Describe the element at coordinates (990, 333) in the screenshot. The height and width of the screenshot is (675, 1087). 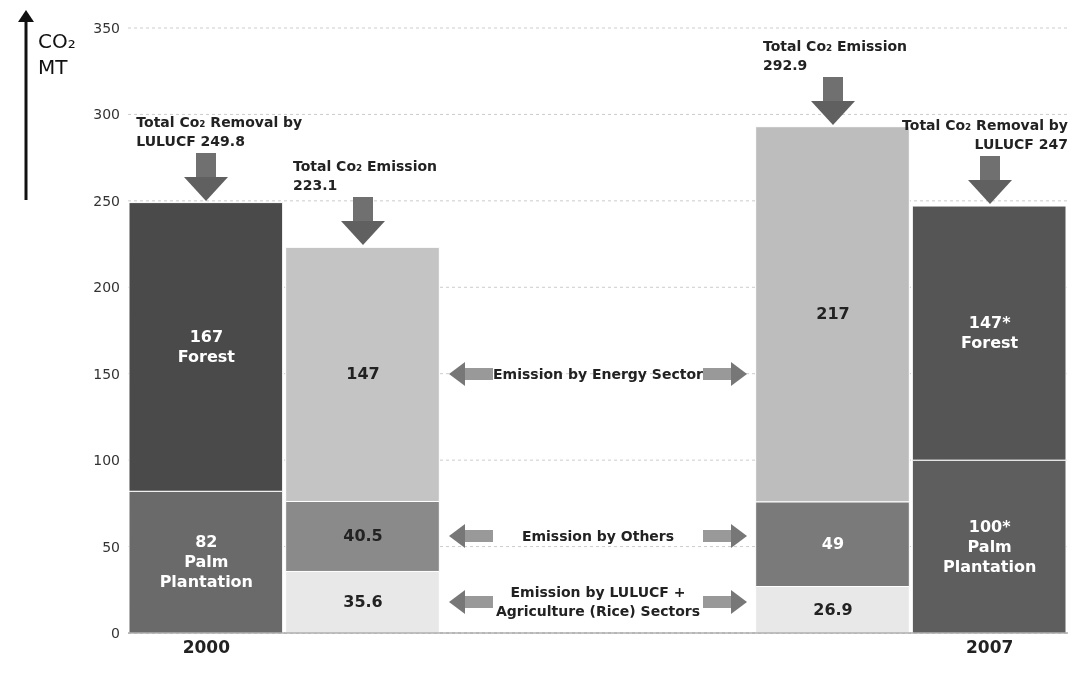
I see `data-label: 147* Forest` at that location.